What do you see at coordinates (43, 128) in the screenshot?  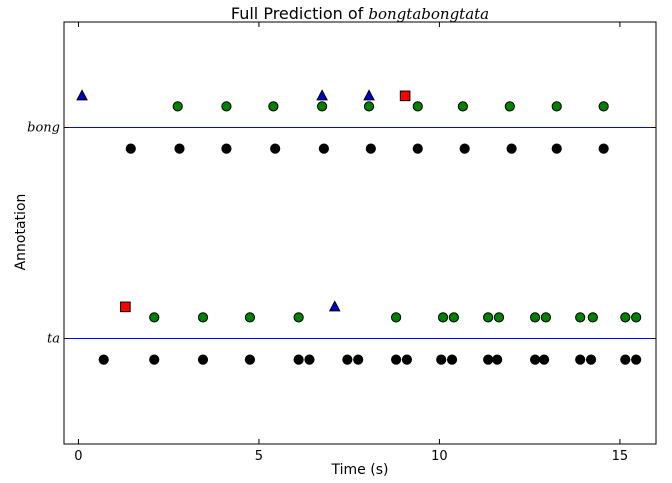 I see `y-tick-label-bong: bong` at bounding box center [43, 128].